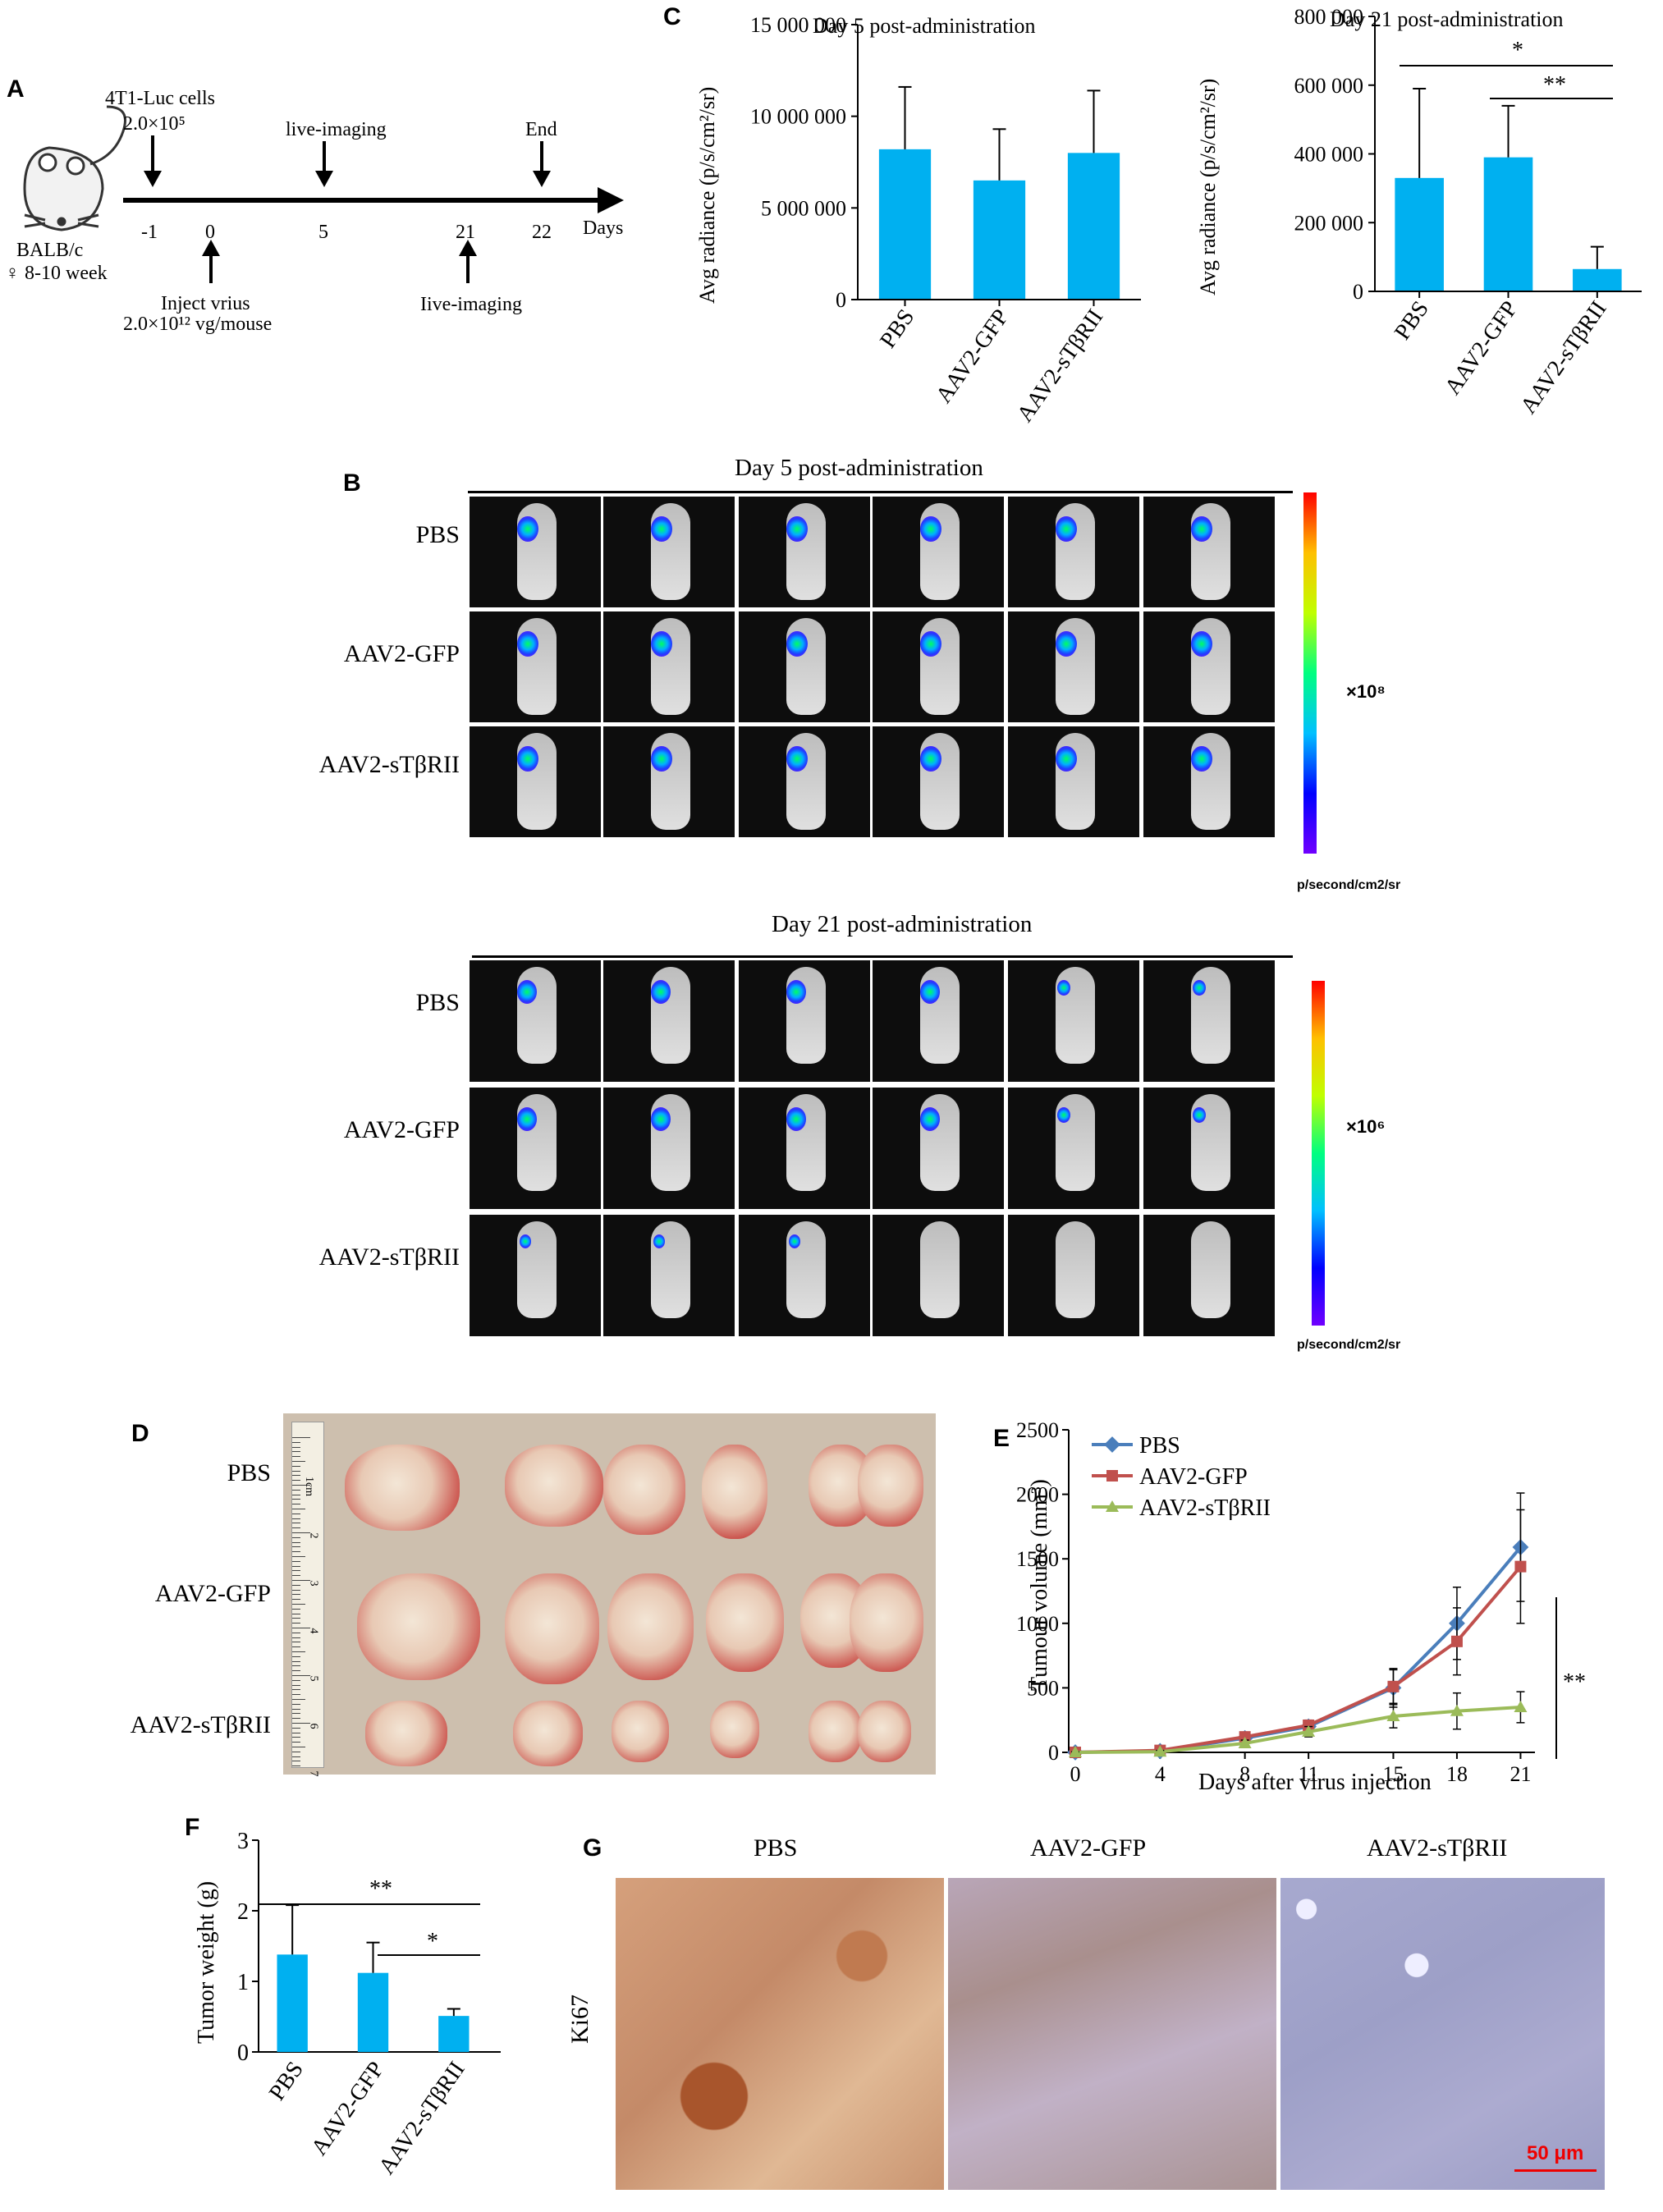 The image size is (1663, 2212). Describe the element at coordinates (249, 1473) in the screenshot. I see `d-row-pbs: PBS` at that location.